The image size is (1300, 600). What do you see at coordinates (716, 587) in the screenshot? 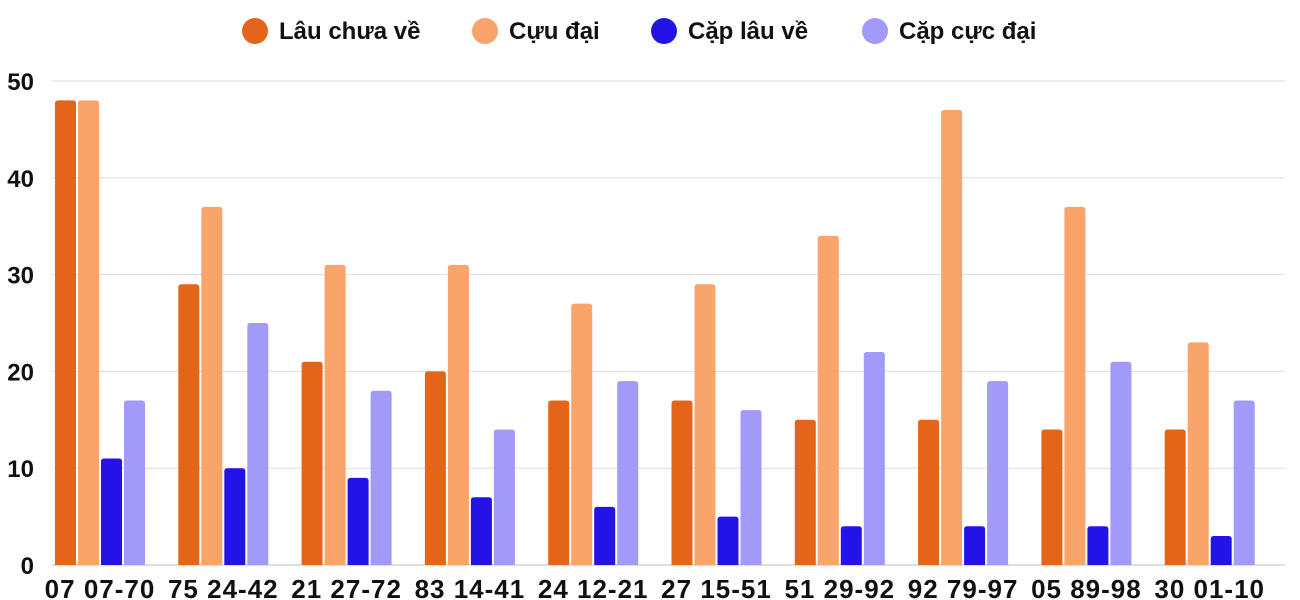
I see `x-tick-label: 27 15-51` at bounding box center [716, 587].